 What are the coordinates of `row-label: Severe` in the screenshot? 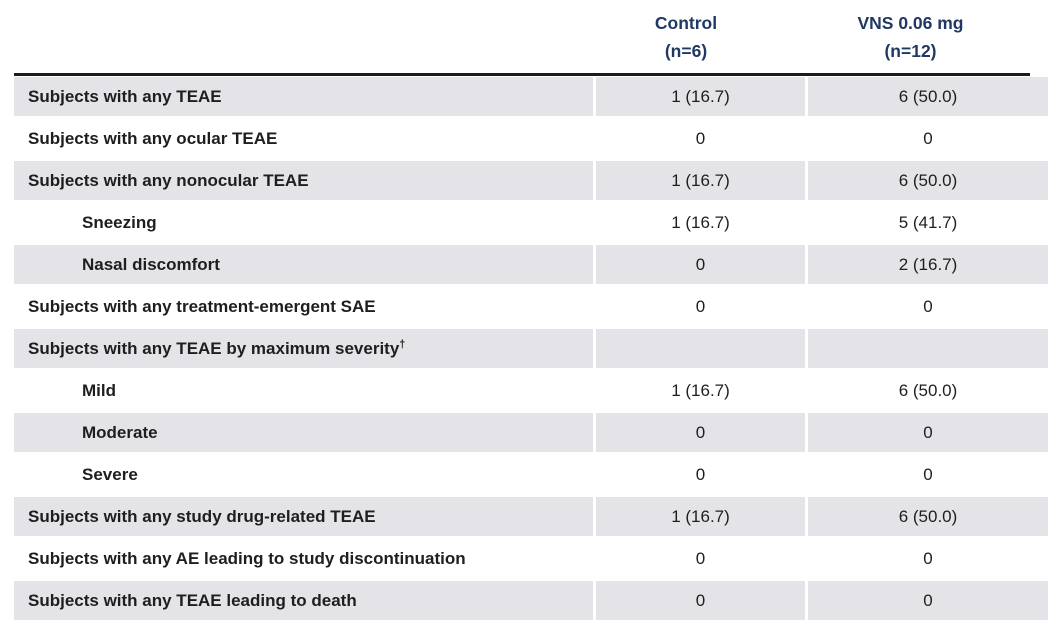 It's located at (304, 475).